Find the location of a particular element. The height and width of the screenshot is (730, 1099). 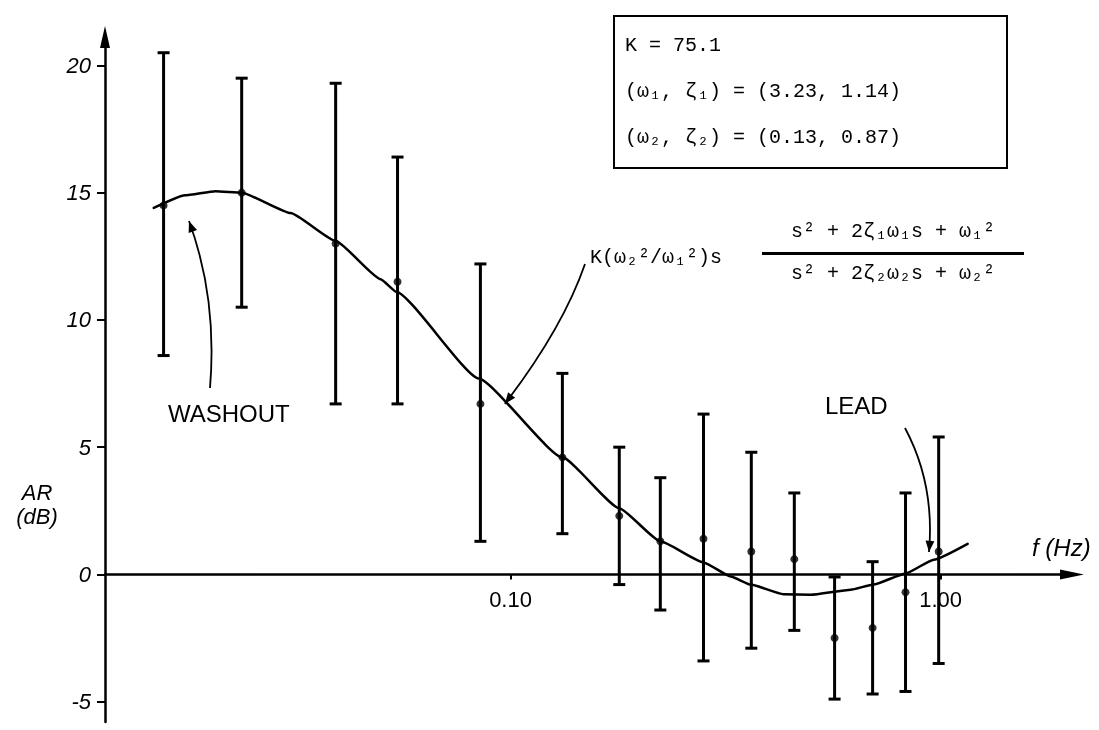

annotation: s² + 2ζ₁ω₁s + ω₁² is located at coordinates (892, 231).